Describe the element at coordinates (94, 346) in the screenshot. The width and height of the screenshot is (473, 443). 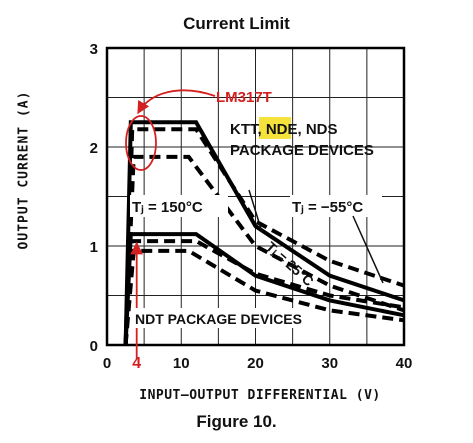
I see `y-tick-label: 0` at that location.